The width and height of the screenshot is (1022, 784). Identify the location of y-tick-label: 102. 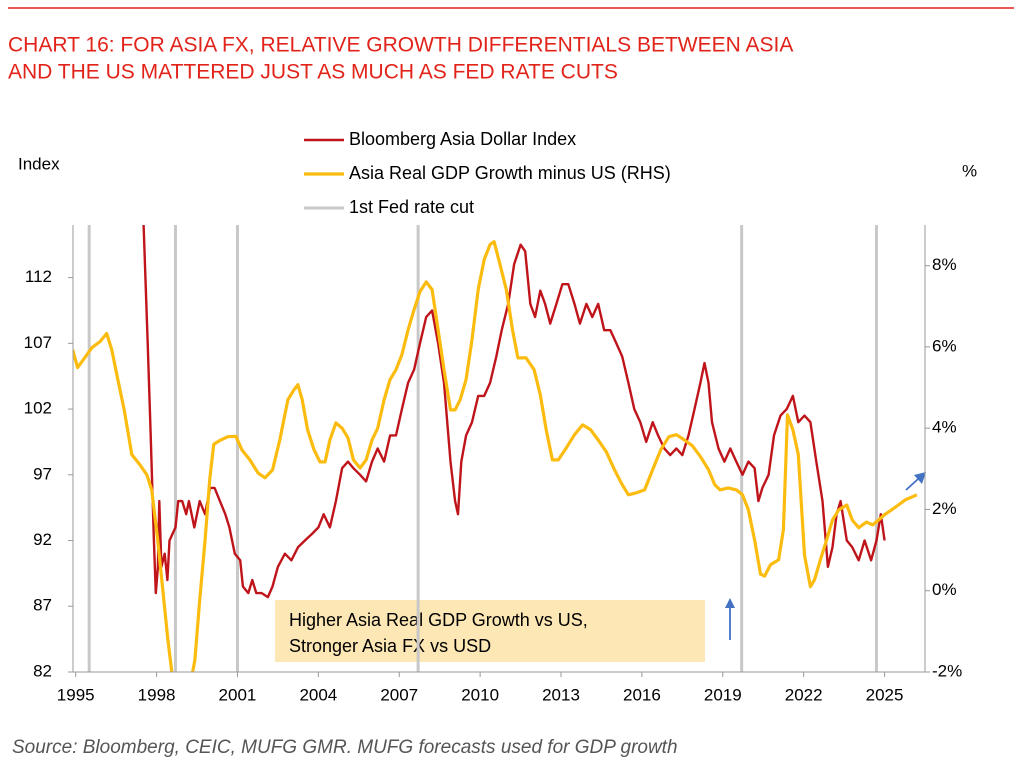
(38, 408).